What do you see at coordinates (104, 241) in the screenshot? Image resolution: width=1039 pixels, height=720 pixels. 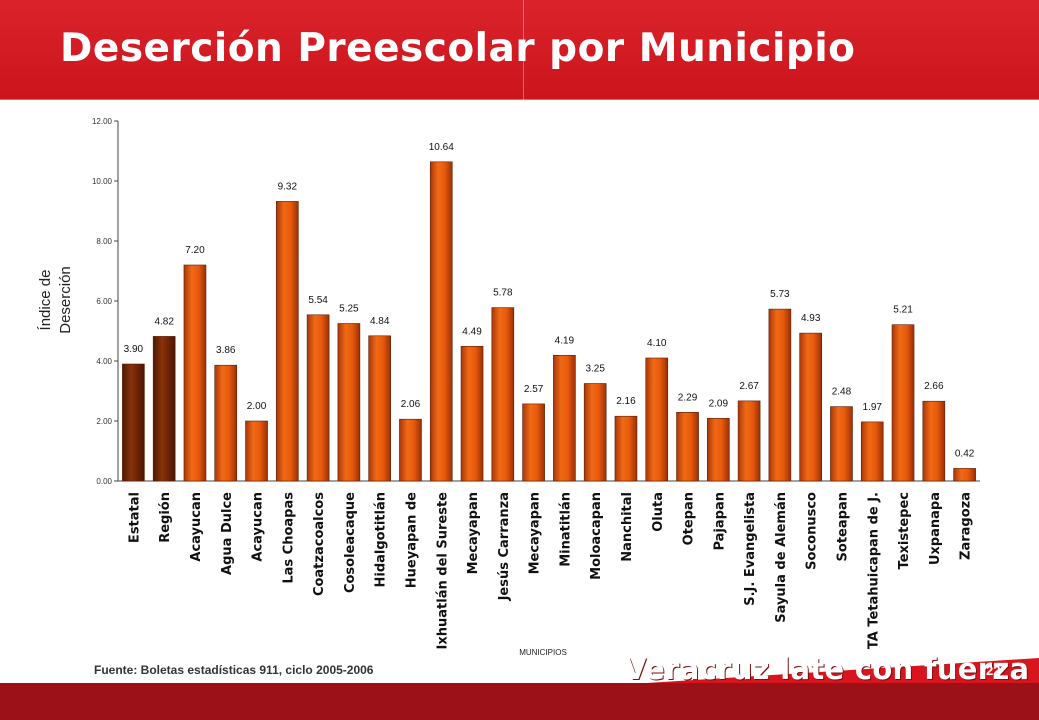 I see `y-tick-label: 8.00` at bounding box center [104, 241].